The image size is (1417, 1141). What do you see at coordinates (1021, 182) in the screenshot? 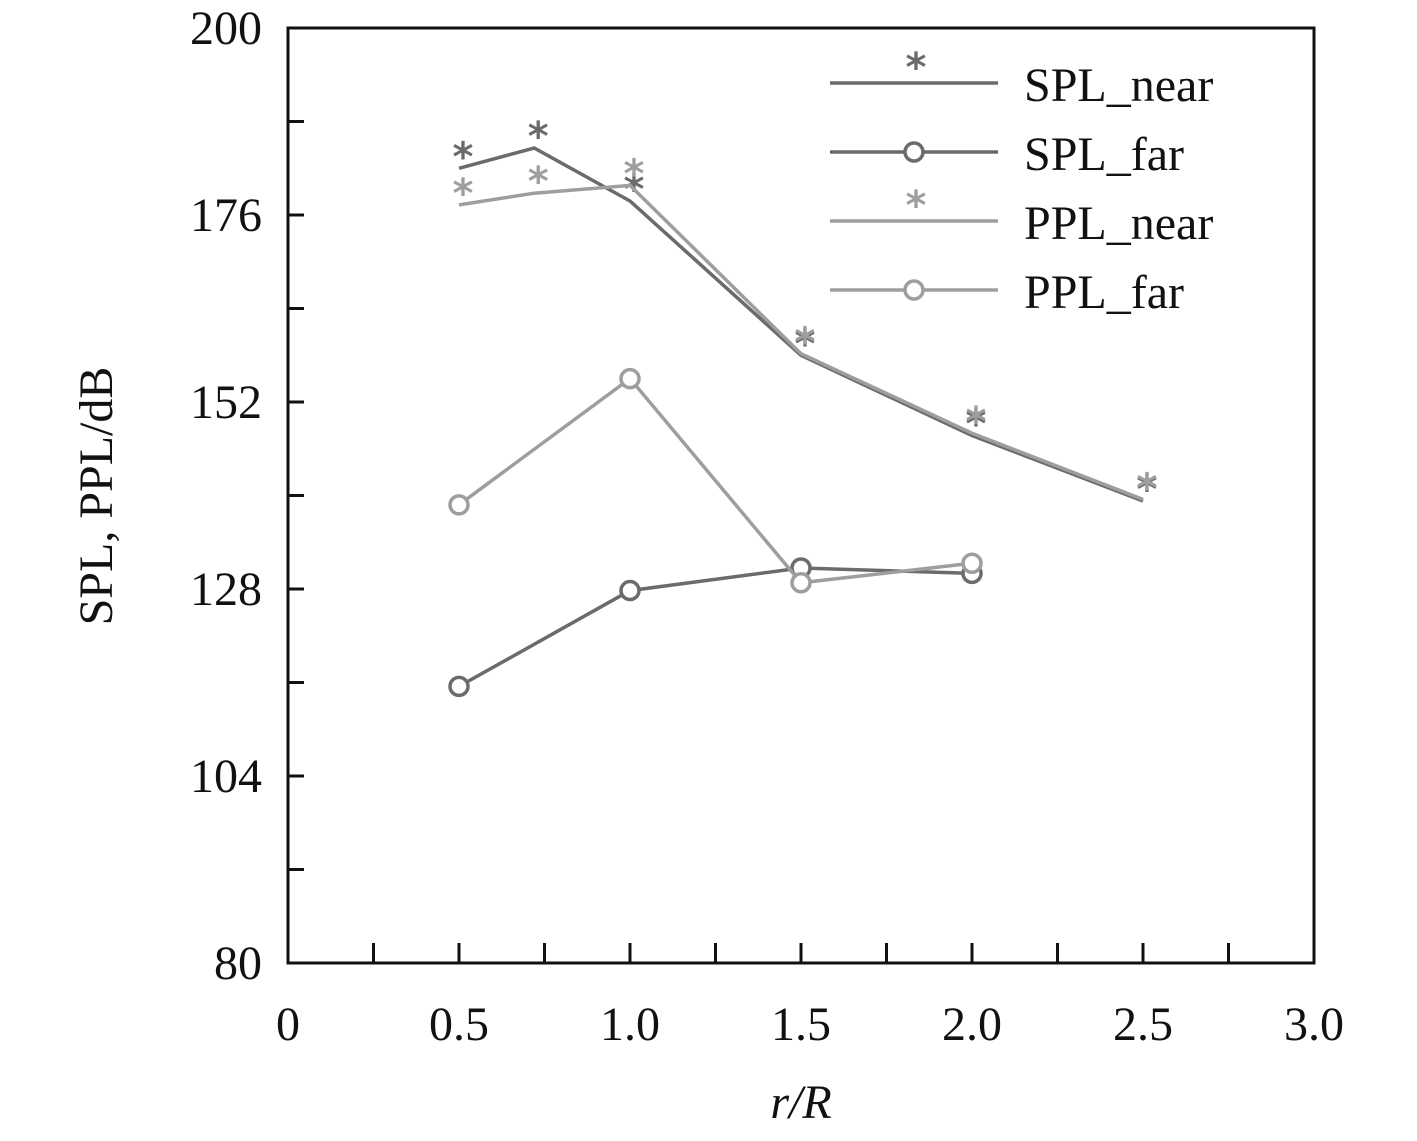
I see `legend: * SPL_near SPL_far * PPL_near PPL_far` at bounding box center [1021, 182].